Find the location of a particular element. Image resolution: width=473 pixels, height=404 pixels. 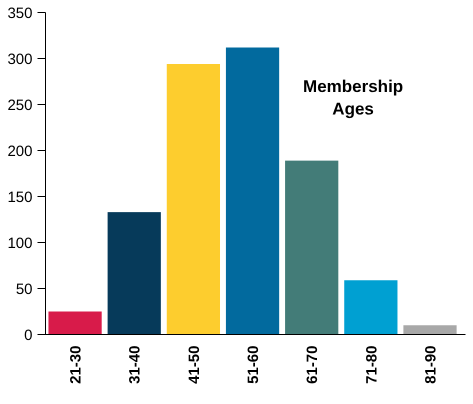

x-tick-label: 61-70 is located at coordinates (313, 364).